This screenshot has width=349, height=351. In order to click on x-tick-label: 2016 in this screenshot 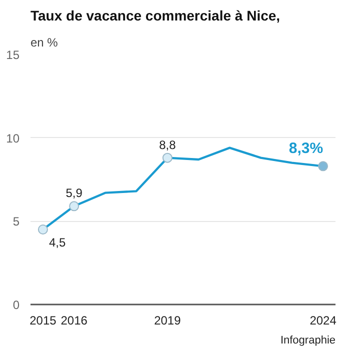, I will do `click(74, 321)`.